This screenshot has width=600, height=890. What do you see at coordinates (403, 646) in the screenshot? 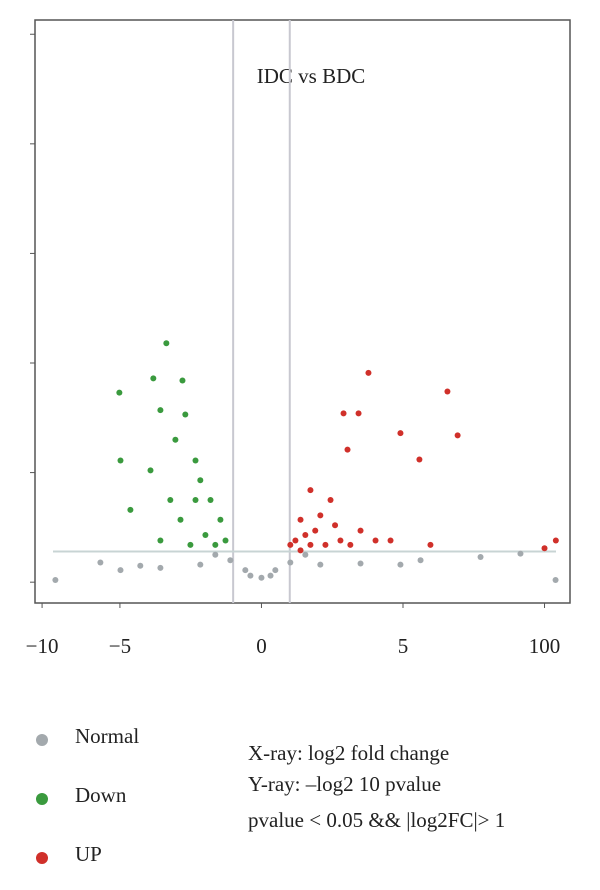
I see `x-tick-label: 5` at bounding box center [403, 646].